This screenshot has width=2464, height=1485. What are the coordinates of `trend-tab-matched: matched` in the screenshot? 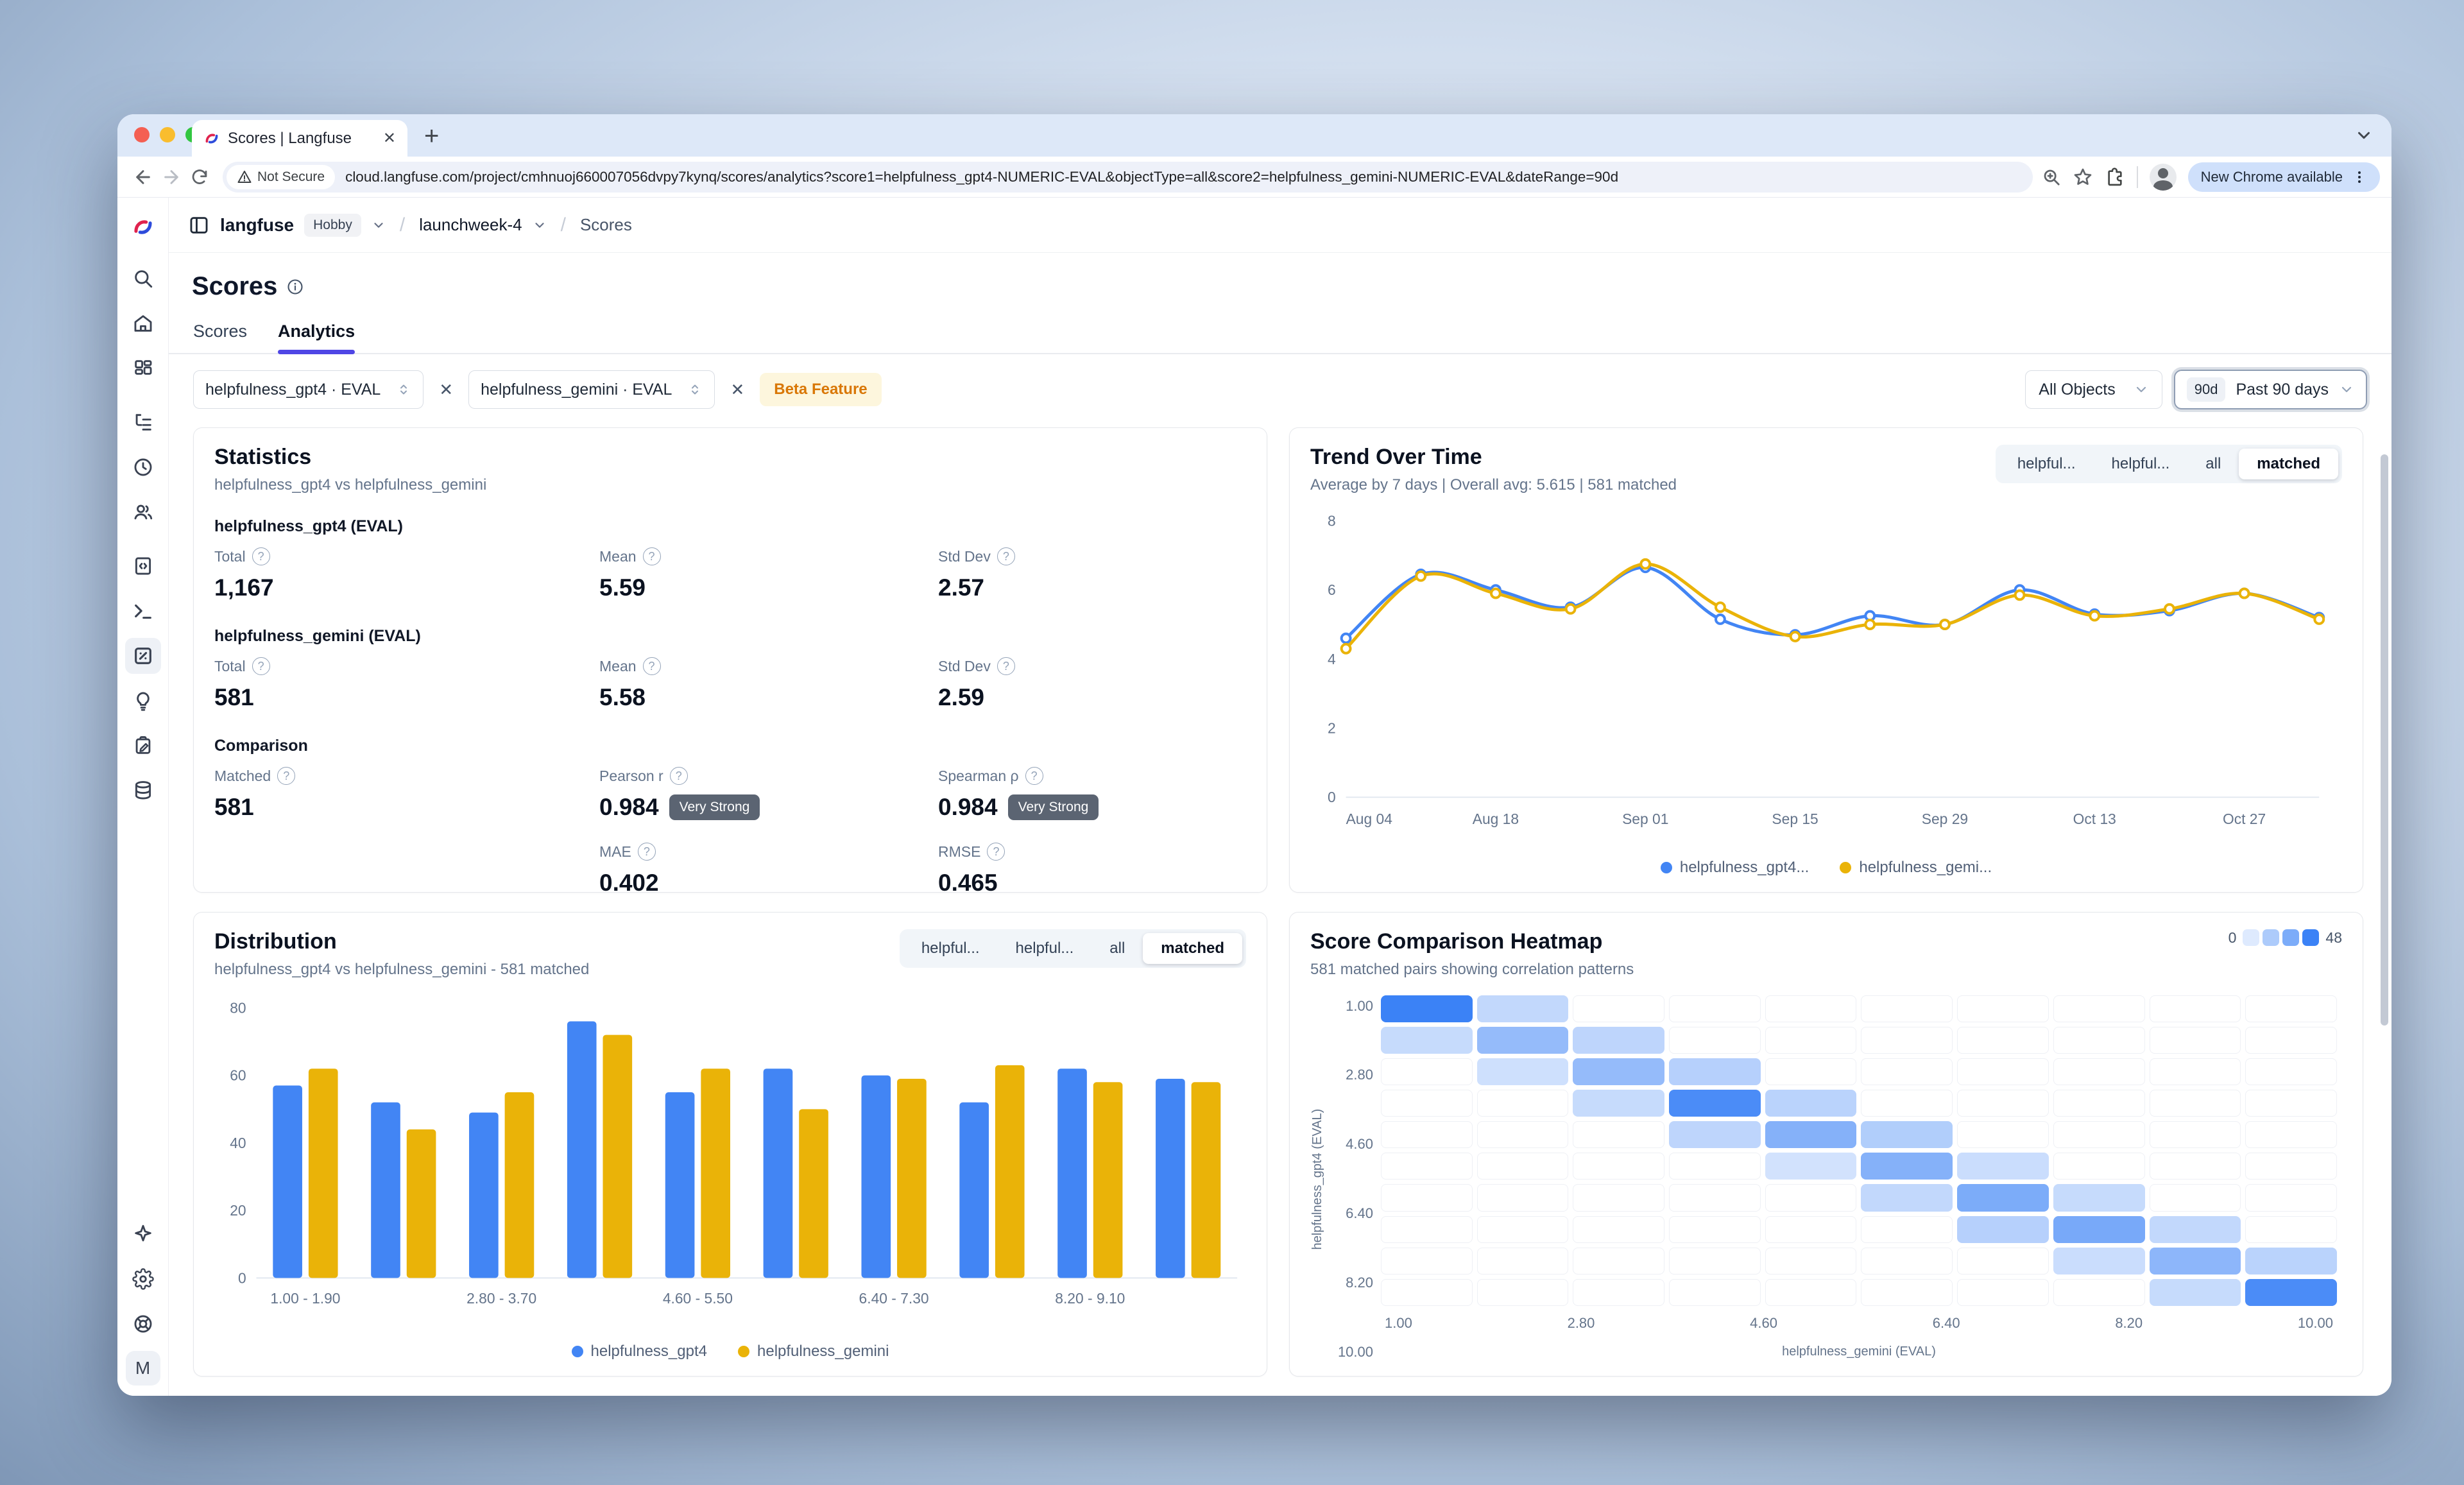 It's located at (2289, 464).